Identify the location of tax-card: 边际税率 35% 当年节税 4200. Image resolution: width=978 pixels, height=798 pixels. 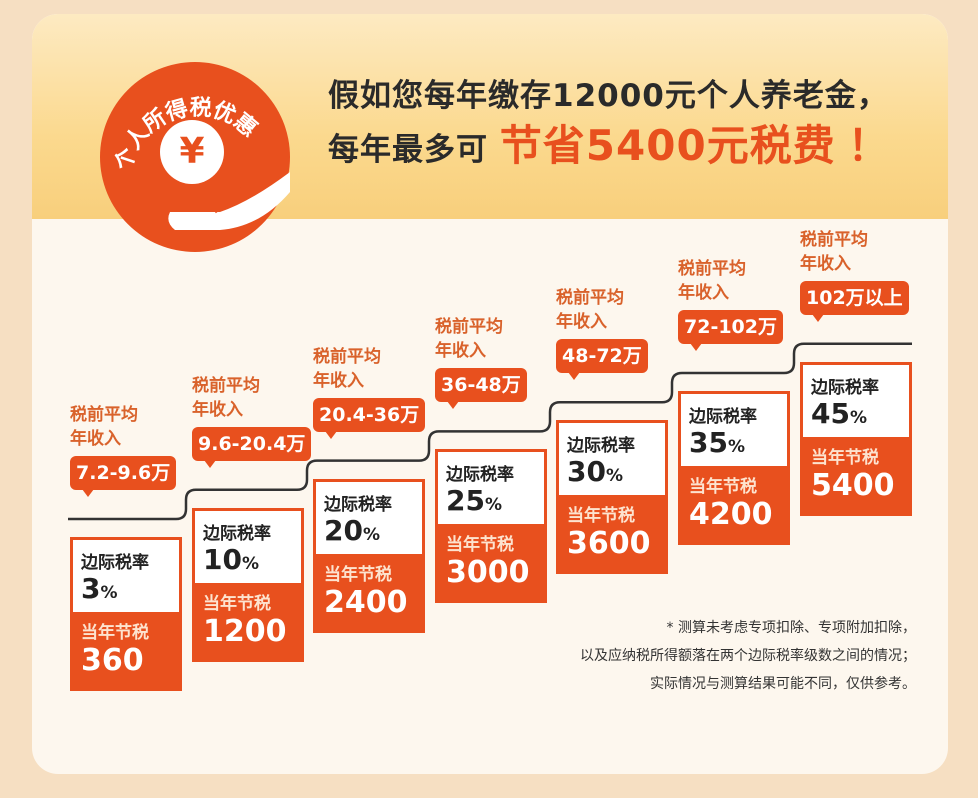
(734, 468).